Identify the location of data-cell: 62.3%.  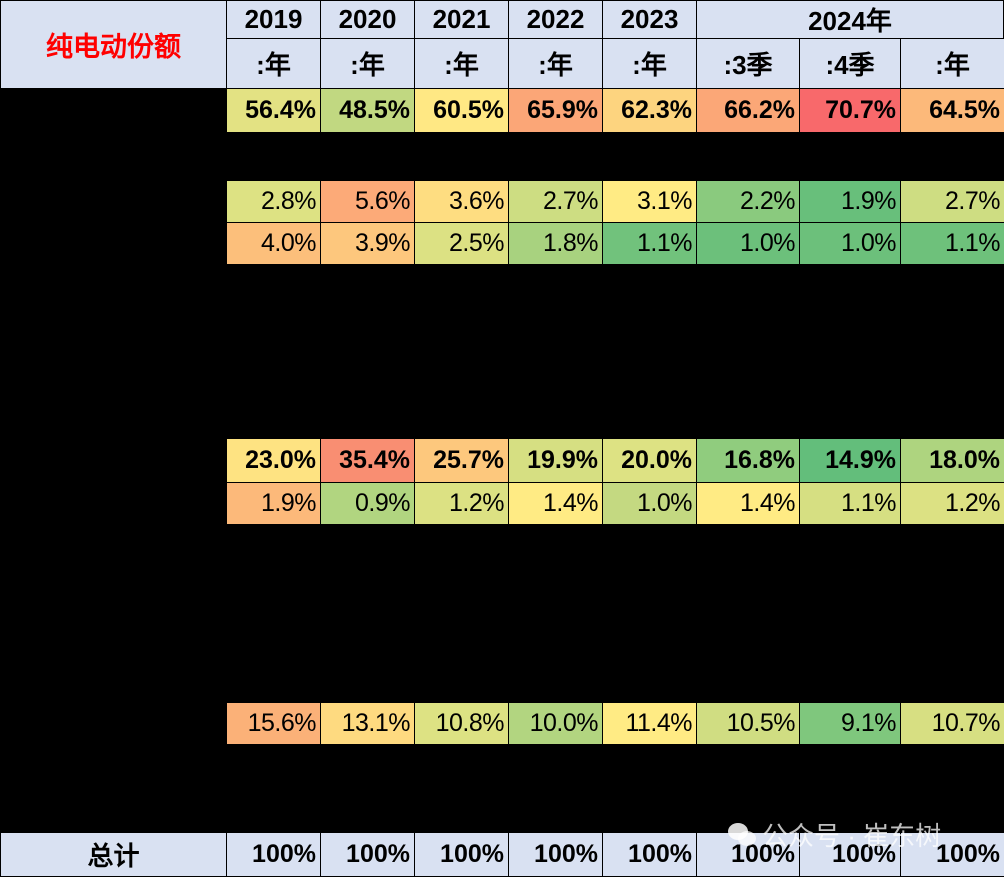
(649, 110).